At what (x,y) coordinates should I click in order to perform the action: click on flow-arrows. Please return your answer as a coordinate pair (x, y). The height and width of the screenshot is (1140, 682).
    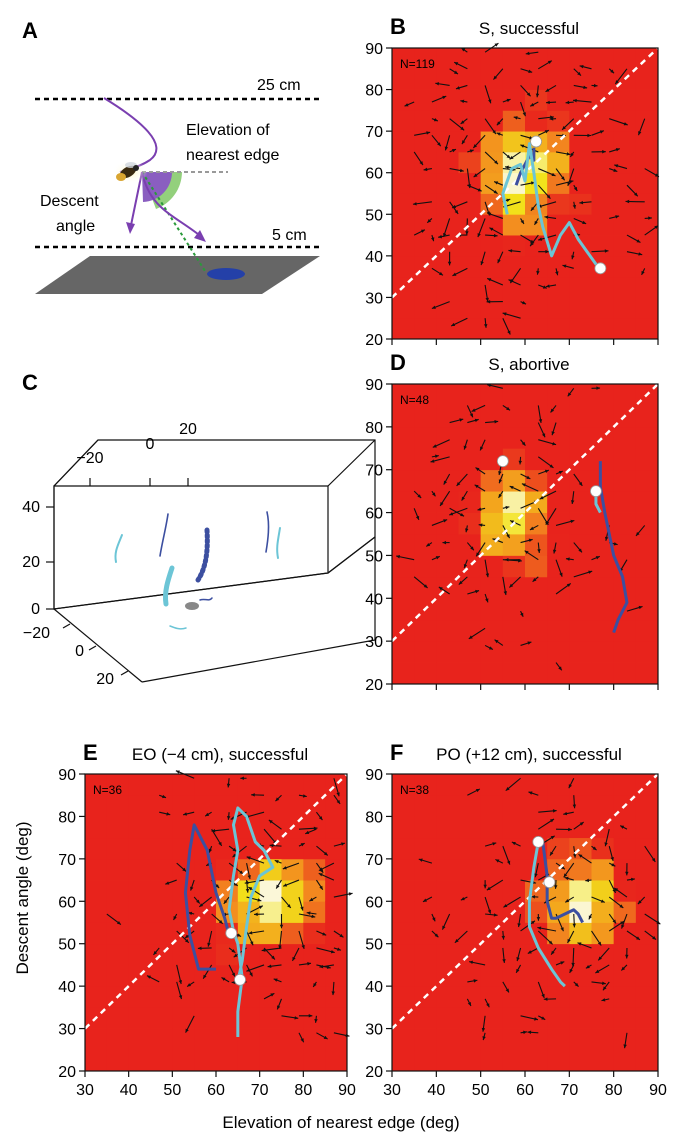
    Looking at the image, I should click on (539, 913).